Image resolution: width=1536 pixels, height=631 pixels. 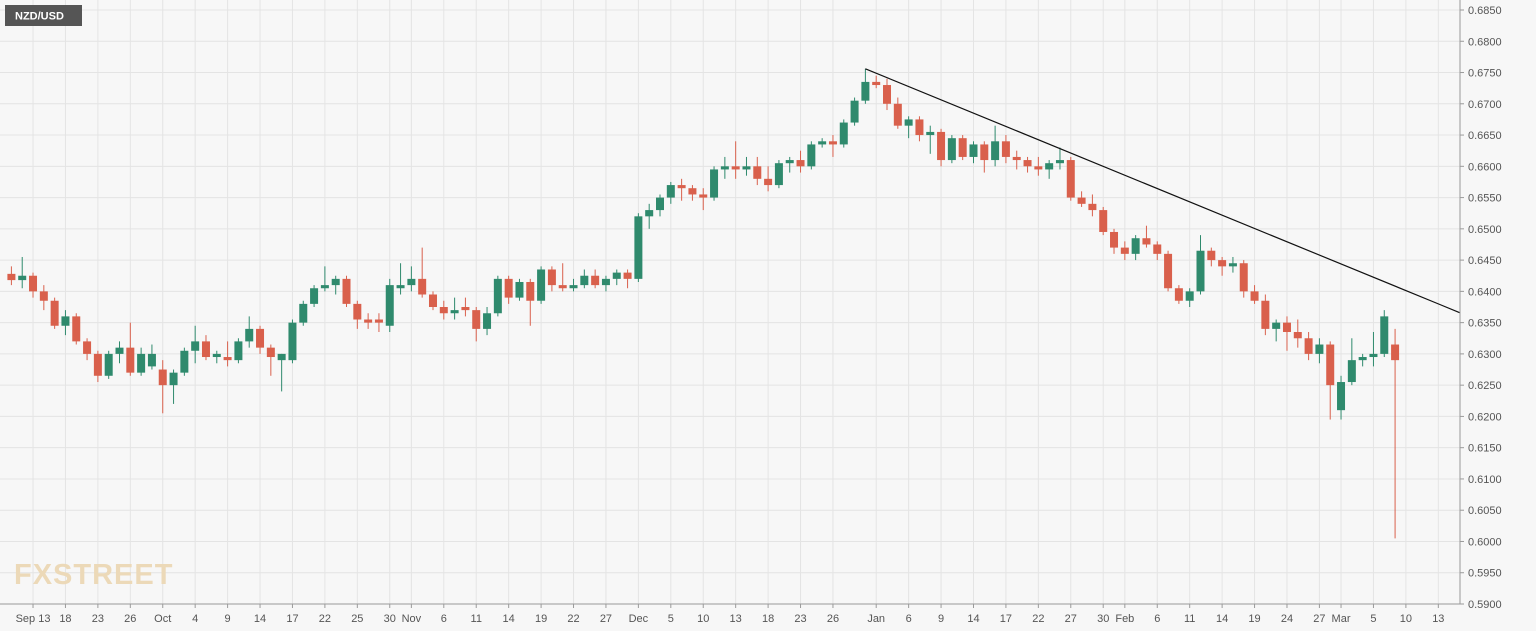 What do you see at coordinates (1485, 417) in the screenshot?
I see `y-tick-label: 0.6200` at bounding box center [1485, 417].